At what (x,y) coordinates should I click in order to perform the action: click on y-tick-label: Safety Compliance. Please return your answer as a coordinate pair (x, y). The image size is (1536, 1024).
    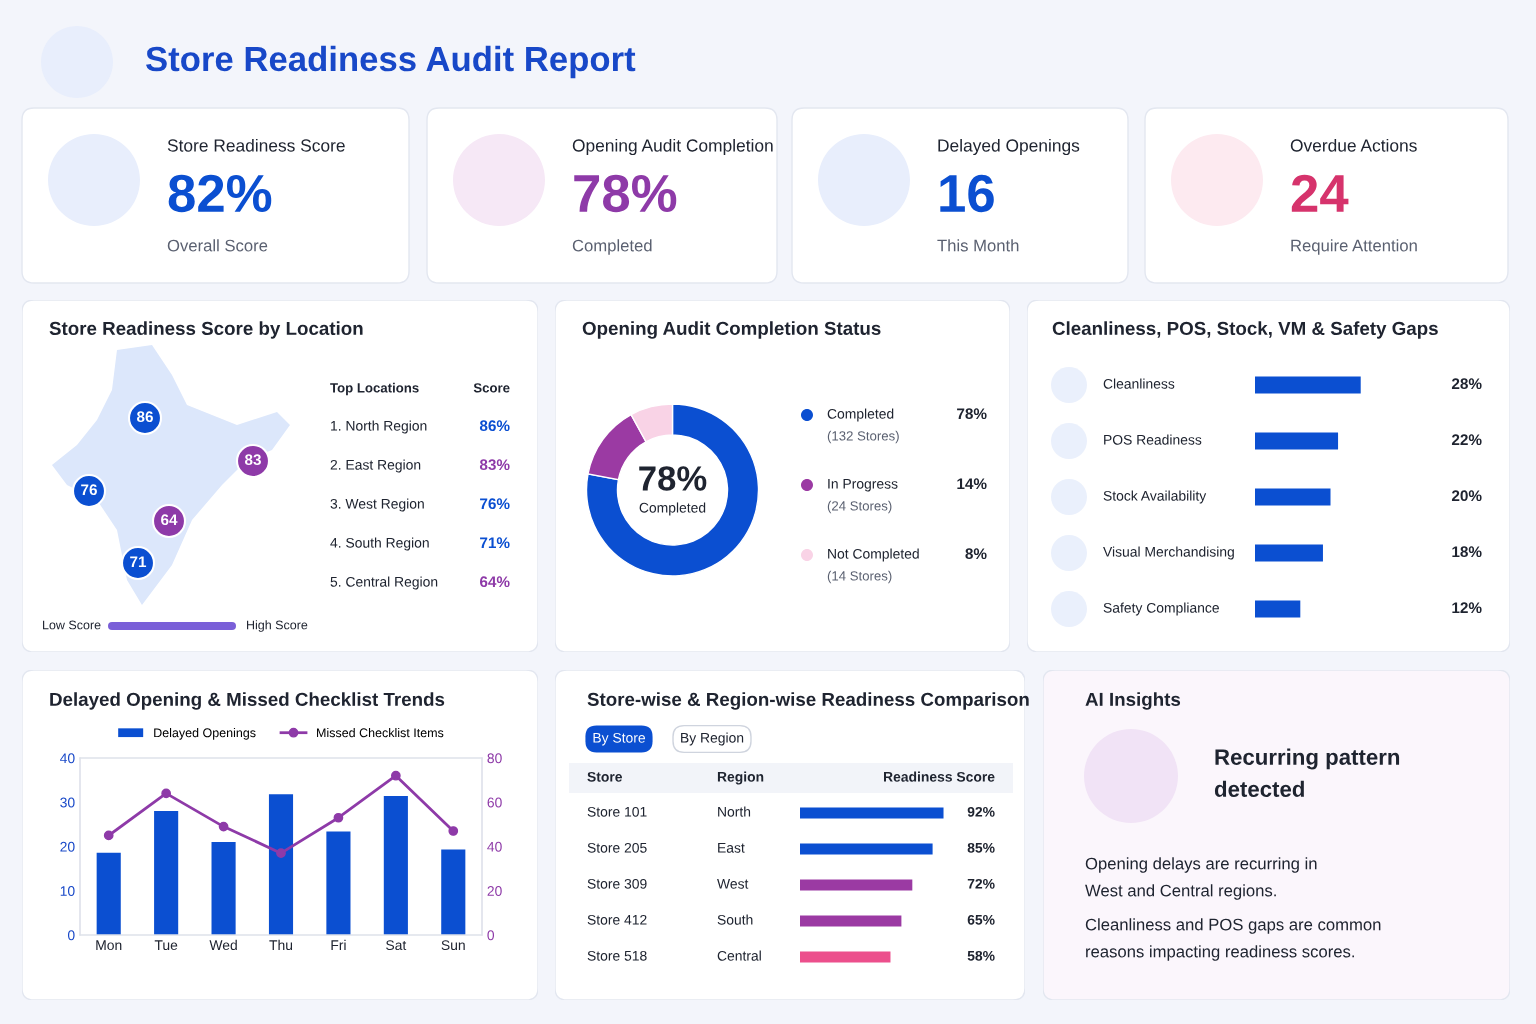
    Looking at the image, I should click on (1161, 609).